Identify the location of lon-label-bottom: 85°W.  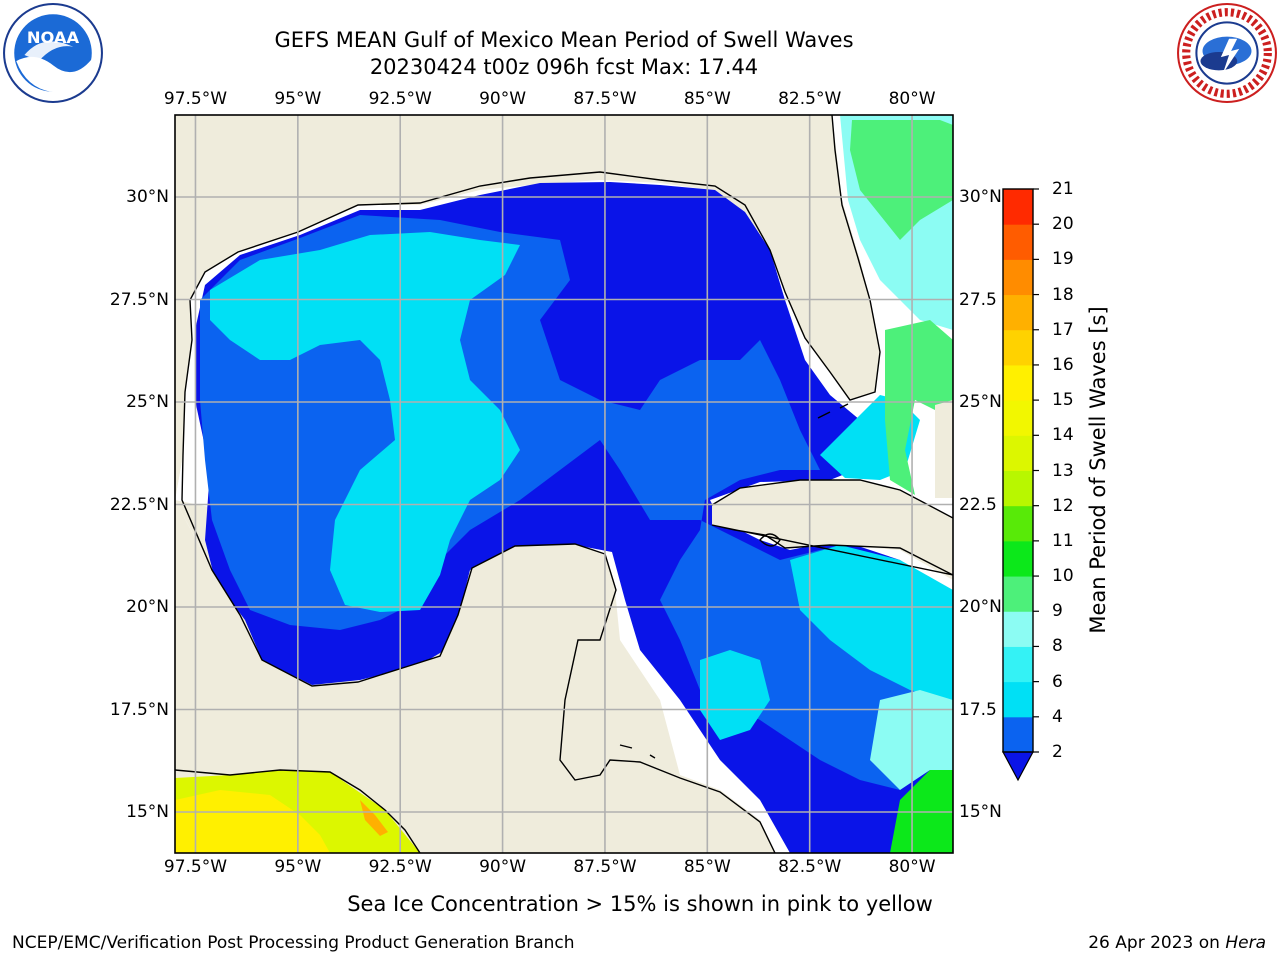
(707, 867).